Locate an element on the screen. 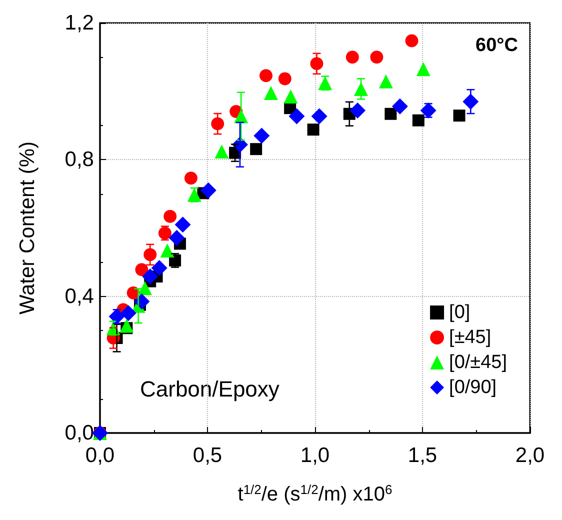 Image resolution: width=562 pixels, height=520 pixels. legend-label: [0] is located at coordinates (459, 312).